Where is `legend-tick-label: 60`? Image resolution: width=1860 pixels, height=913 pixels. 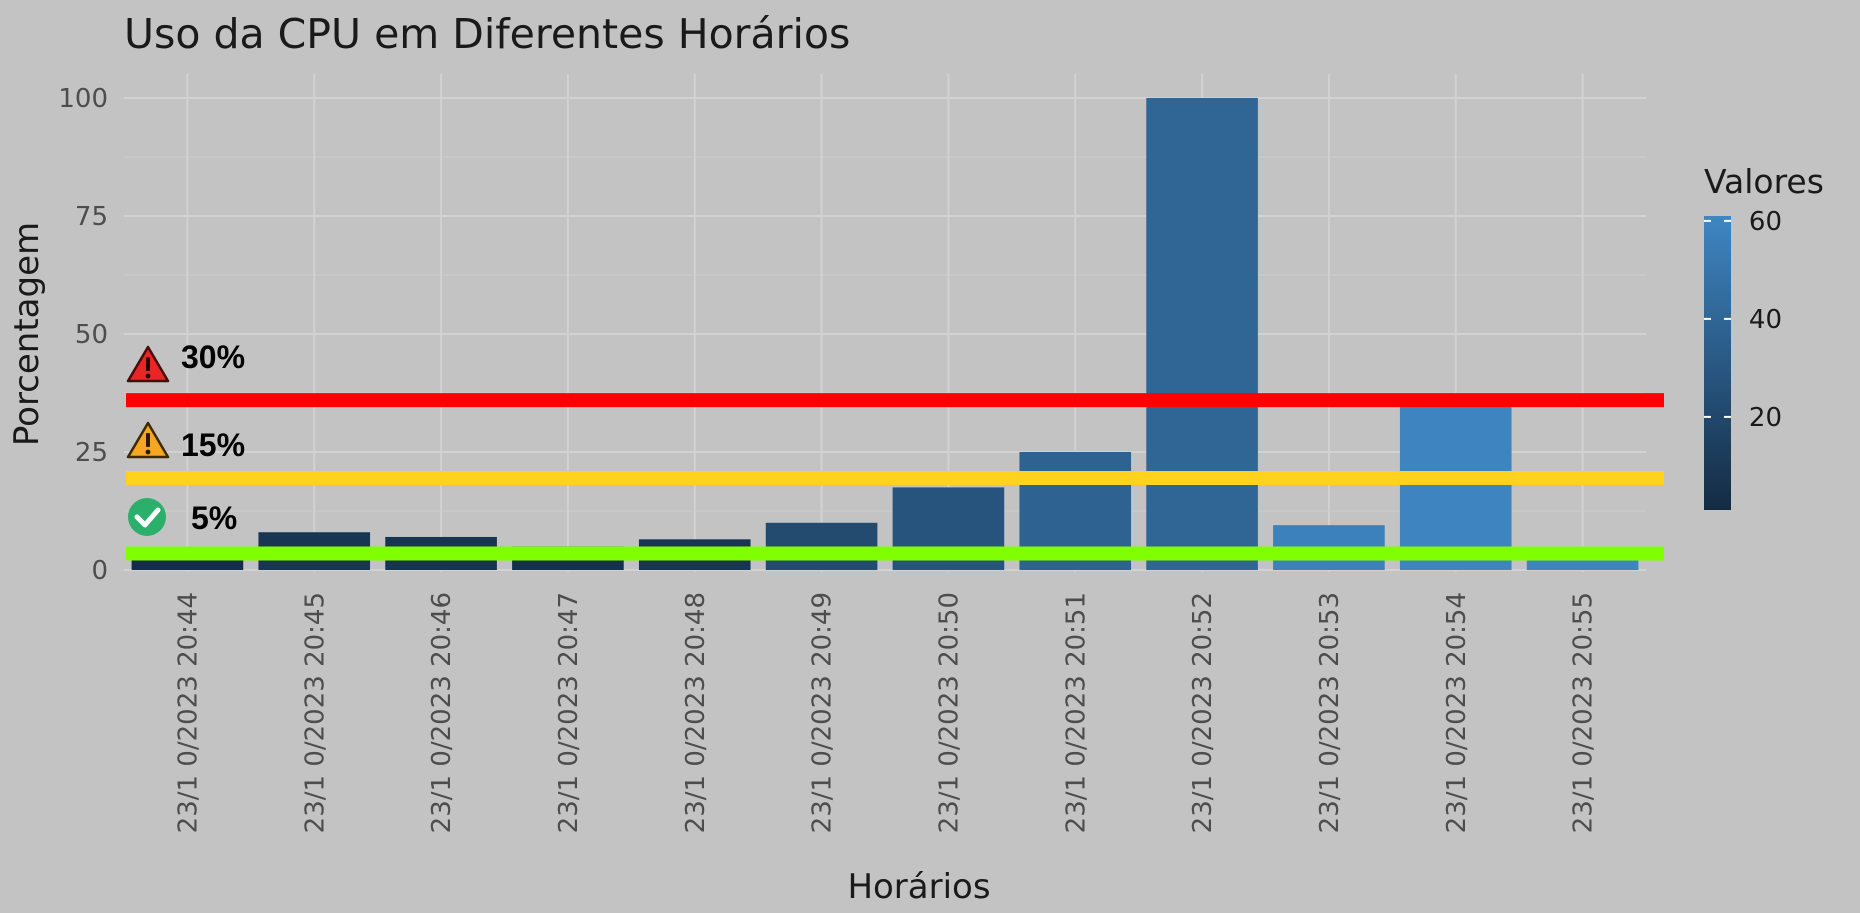 legend-tick-label: 60 is located at coordinates (1765, 222).